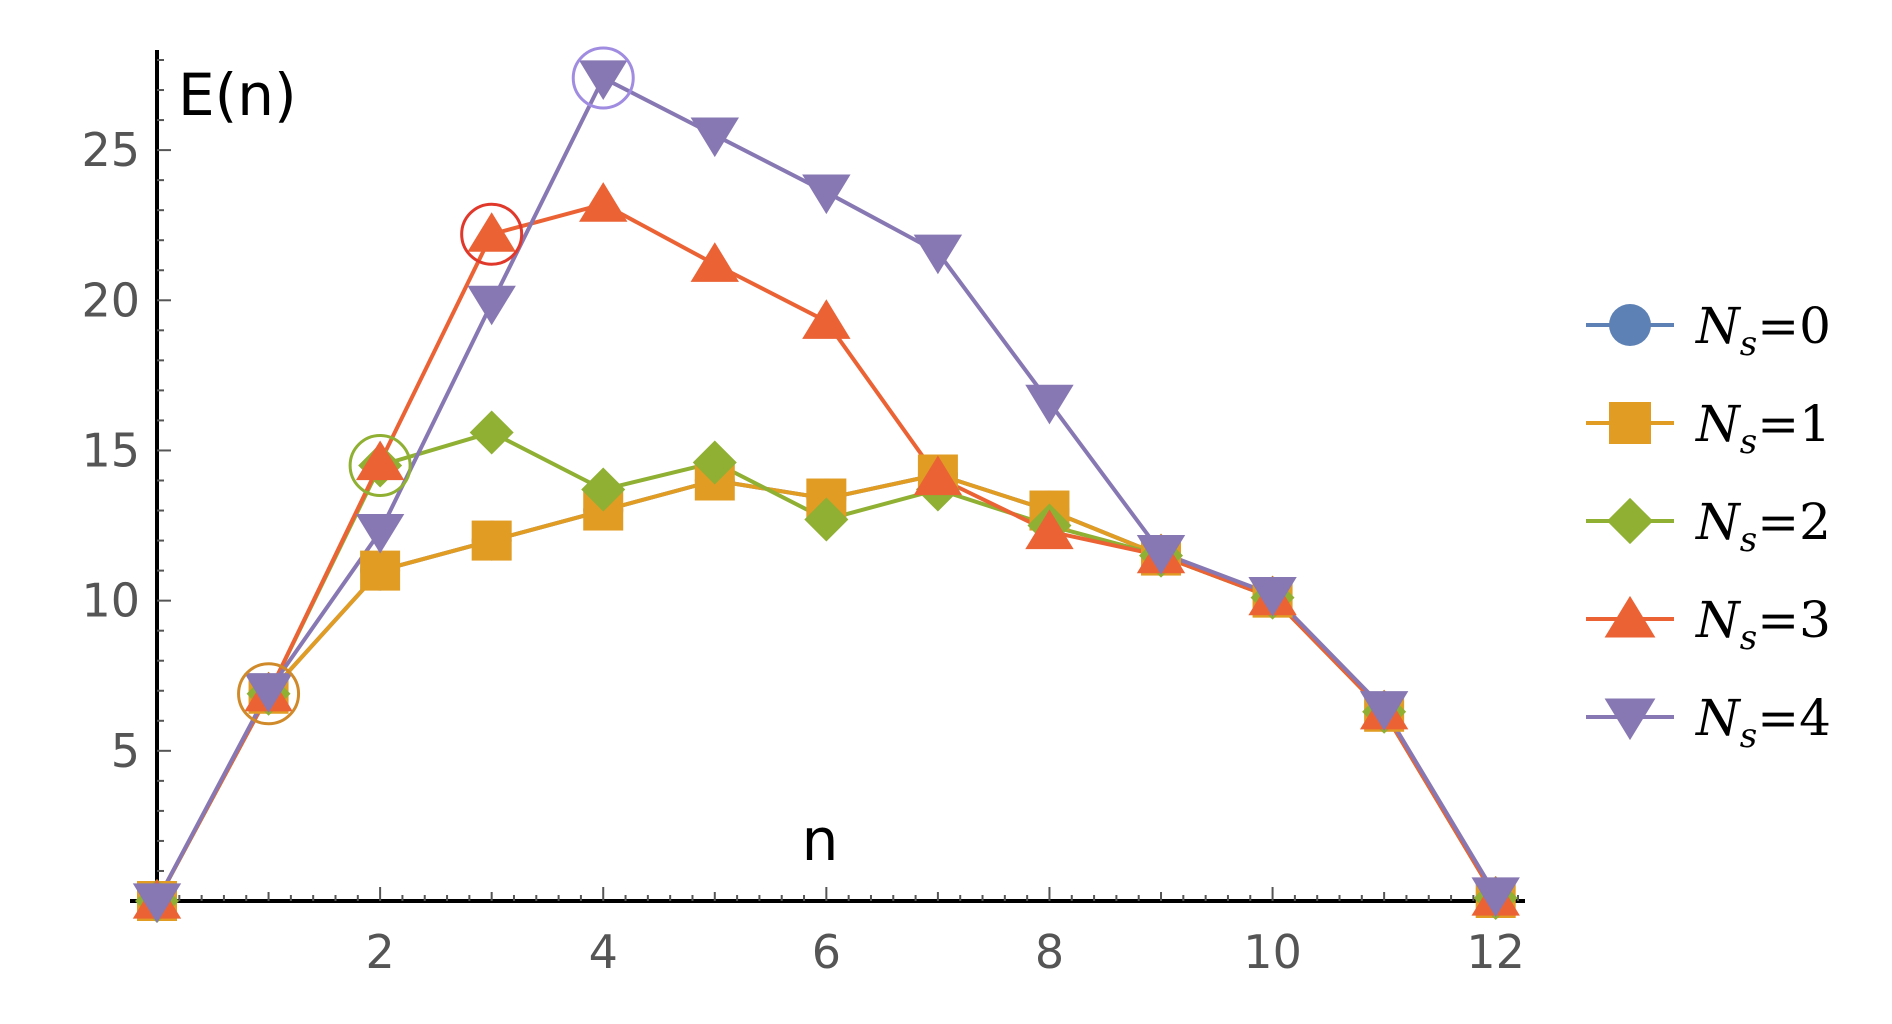 The height and width of the screenshot is (1024, 1892). I want to click on x-tick-label: 4, so click(603, 952).